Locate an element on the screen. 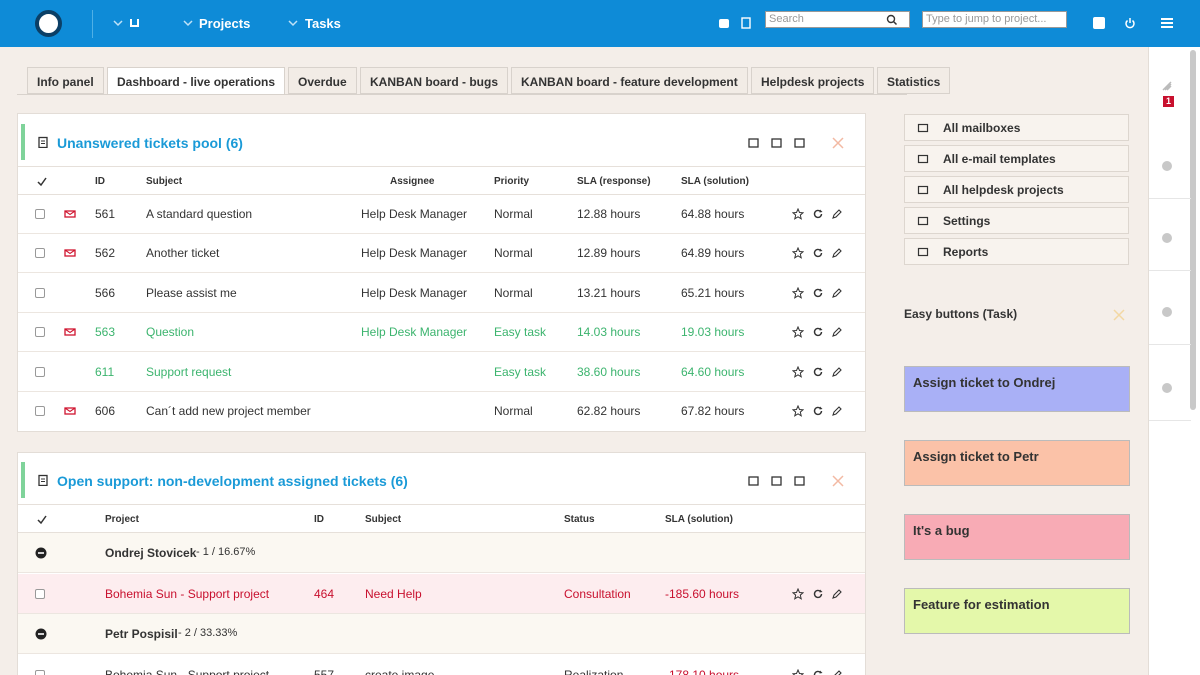 Image resolution: width=1200 pixels, height=675 pixels. search-icon is located at coordinates (892, 20).